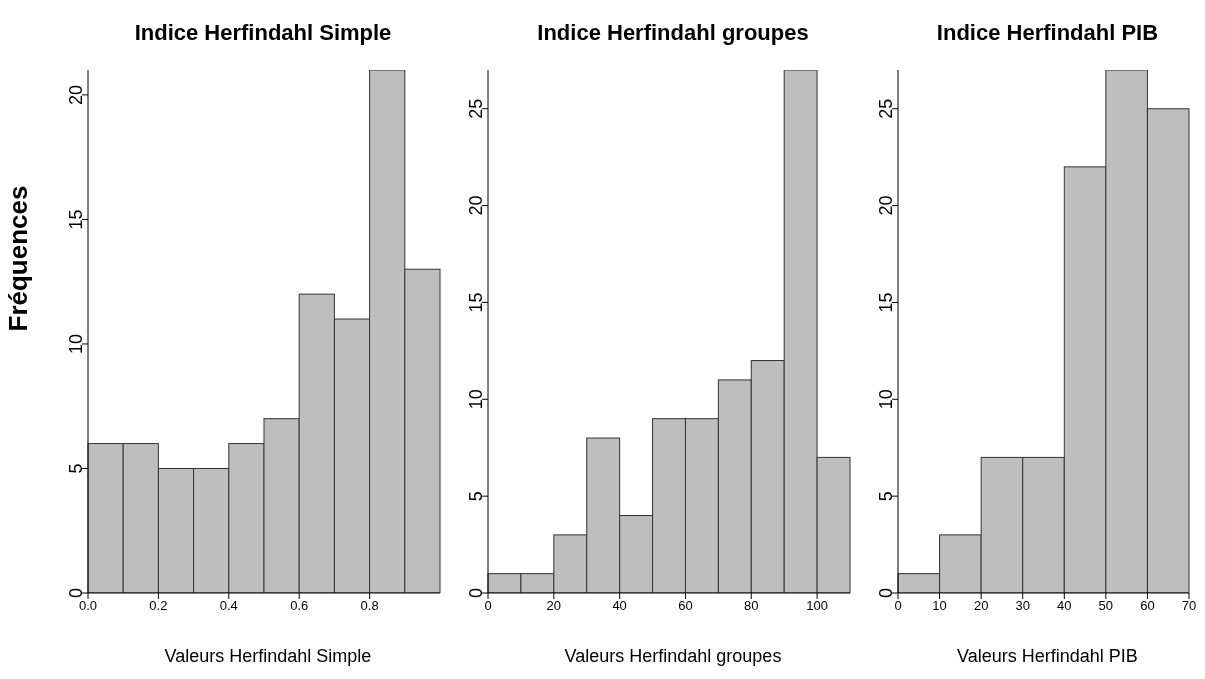 The image size is (1205, 679). I want to click on x-tick-label: 0.4, so click(228, 606).